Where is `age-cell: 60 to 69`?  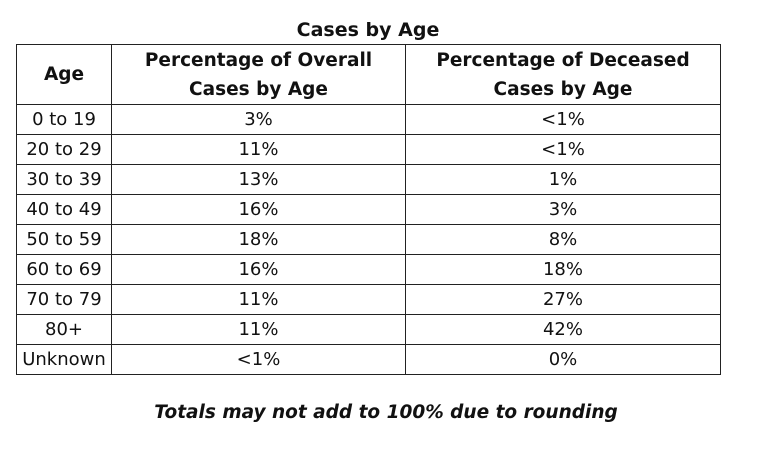
age-cell: 60 to 69 is located at coordinates (64, 269).